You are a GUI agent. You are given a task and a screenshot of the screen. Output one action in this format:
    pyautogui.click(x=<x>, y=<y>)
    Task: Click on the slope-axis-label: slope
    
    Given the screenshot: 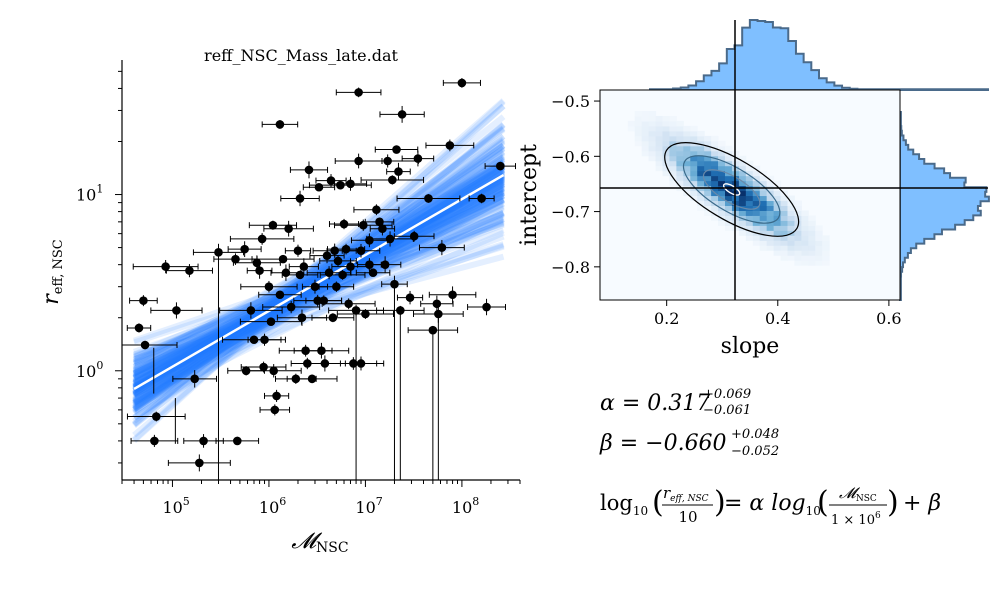 What is the action you would take?
    pyautogui.click(x=750, y=346)
    